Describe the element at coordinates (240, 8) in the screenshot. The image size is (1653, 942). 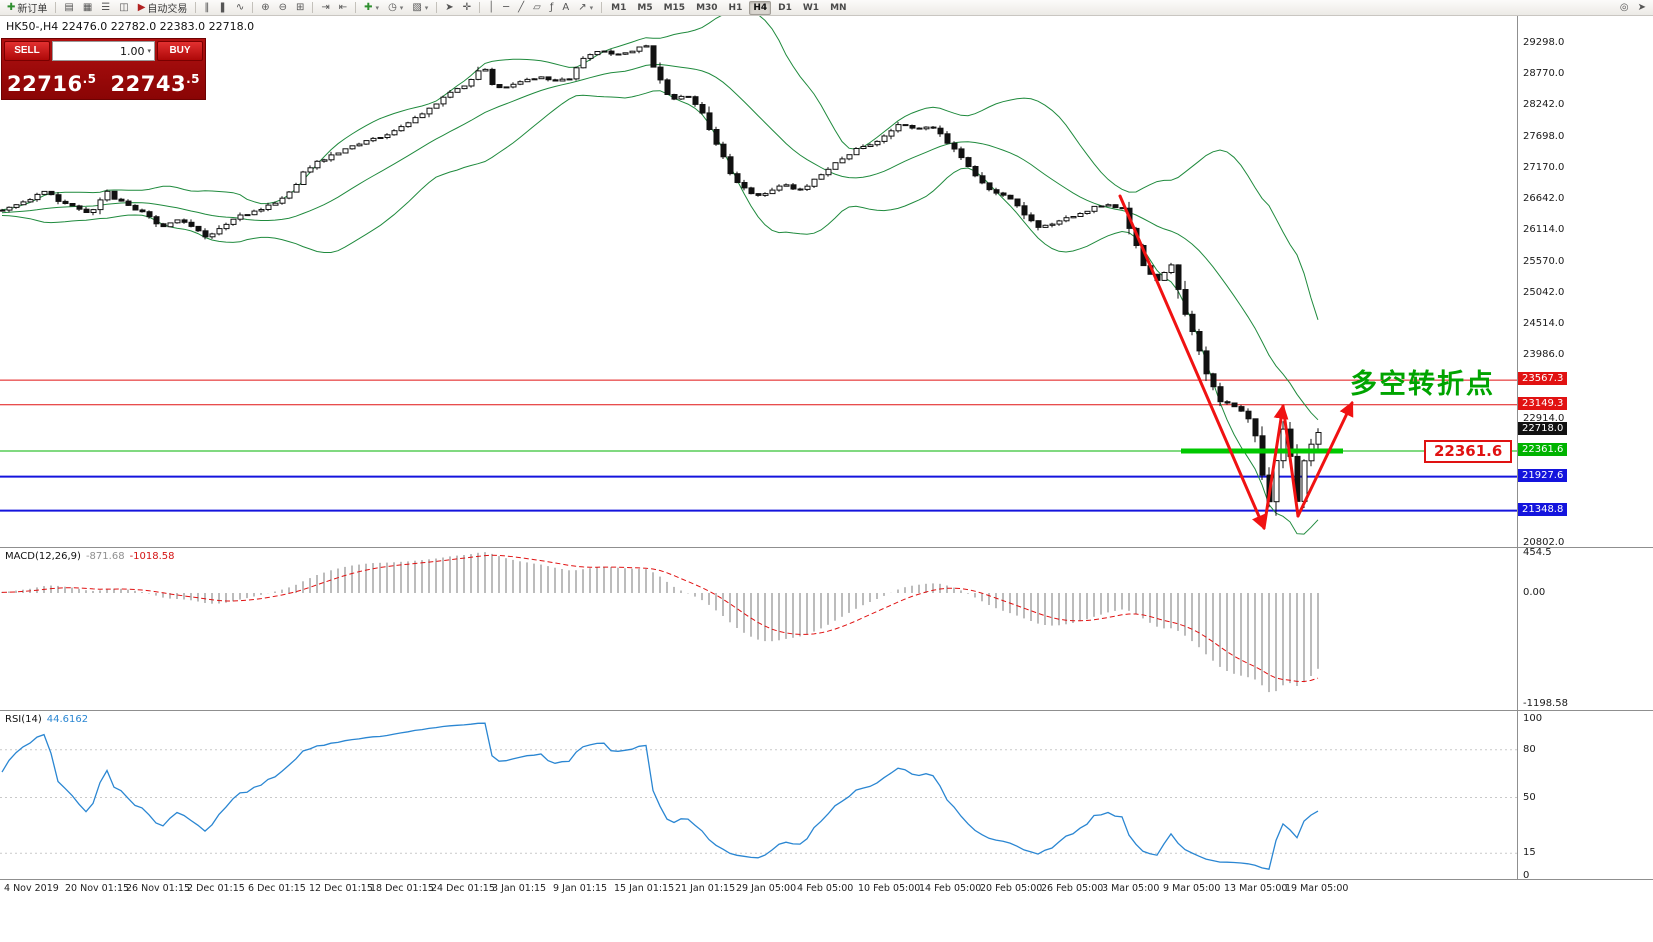
I see `line-chart-icon: ∿` at that location.